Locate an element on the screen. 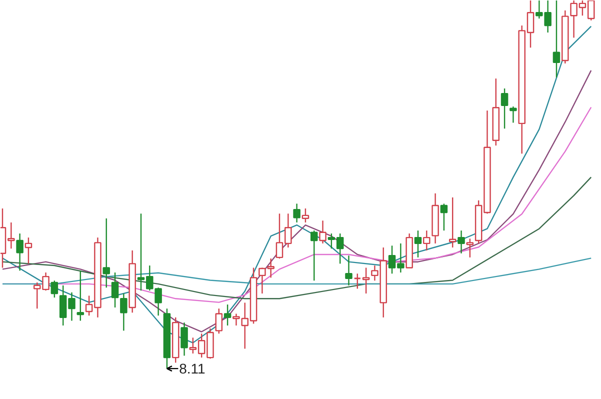 The width and height of the screenshot is (601, 399). annotation: 8.11 is located at coordinates (192, 368).